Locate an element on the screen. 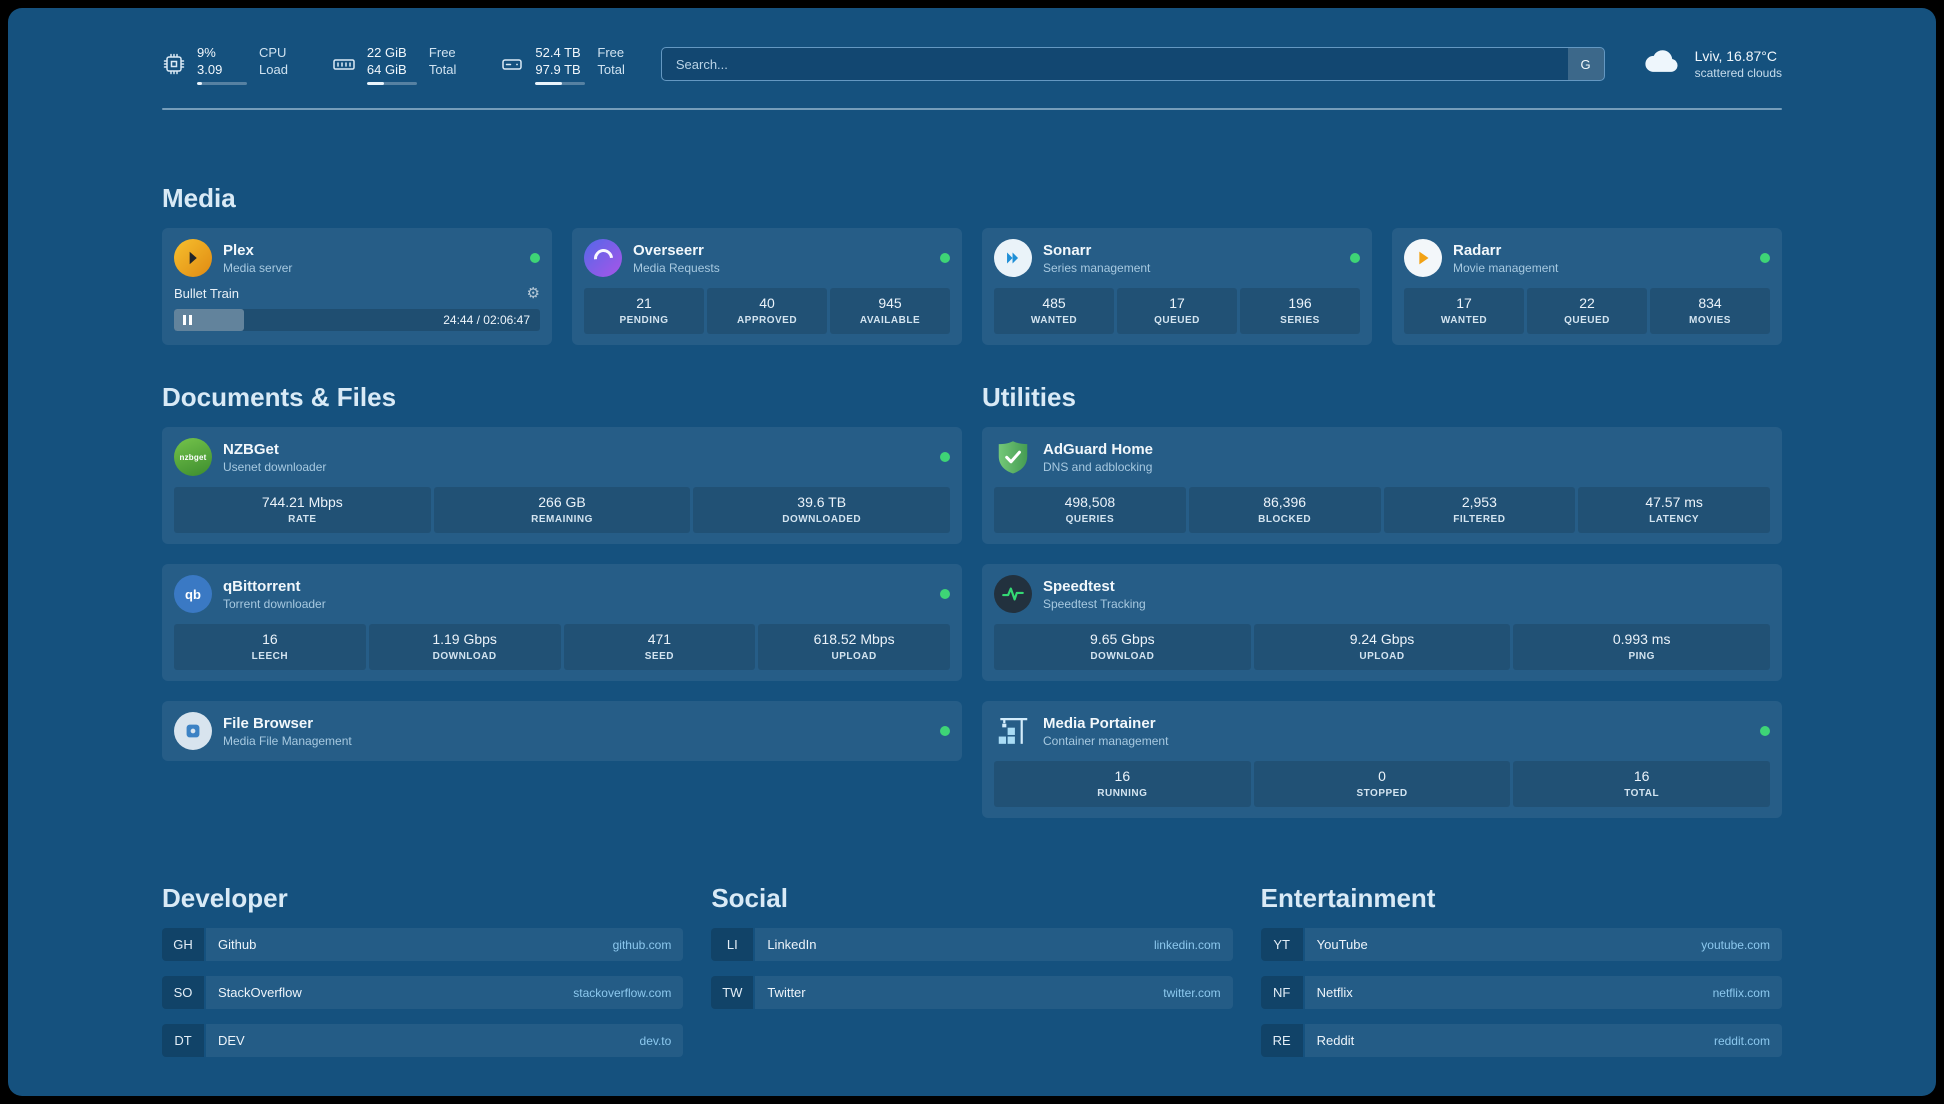  bookmark-dev: DT DEV dev.to is located at coordinates (423, 1040).